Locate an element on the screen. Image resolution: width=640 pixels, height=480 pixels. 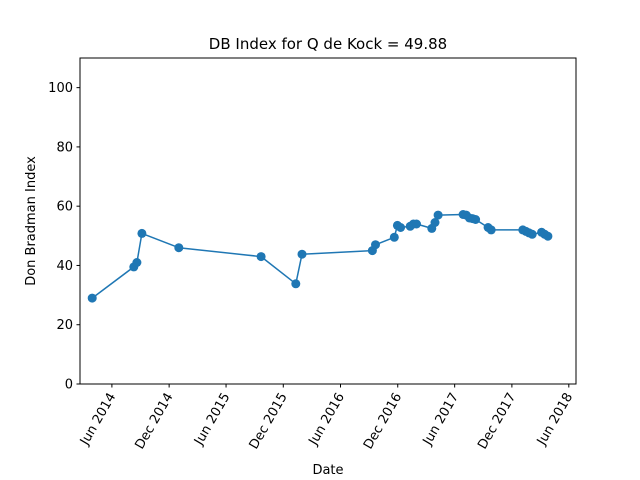
y-tick-label: 20 is located at coordinates (64, 325).